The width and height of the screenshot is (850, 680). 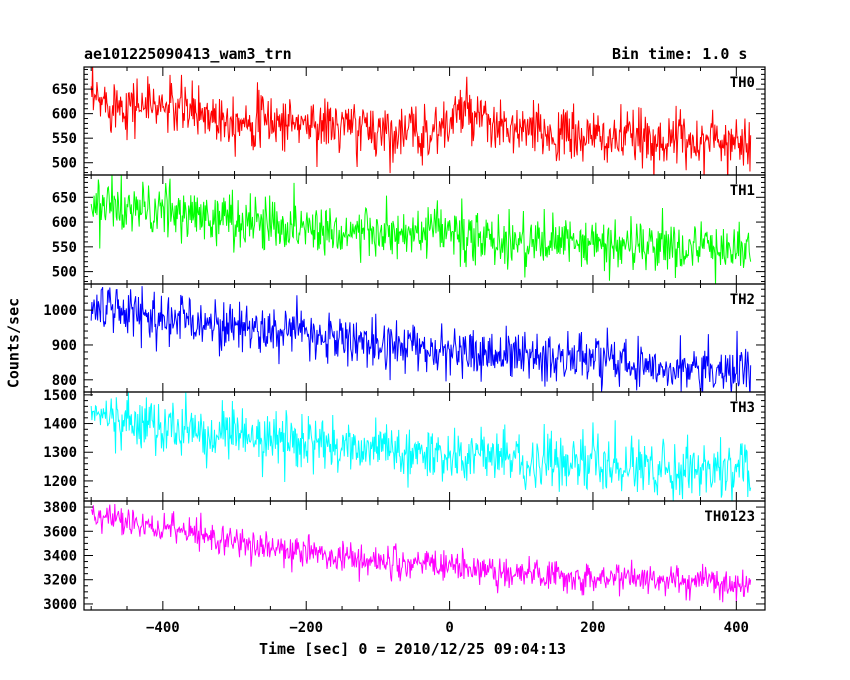 What do you see at coordinates (64, 273) in the screenshot?
I see `y-tick-label-th1: 500` at bounding box center [64, 273].